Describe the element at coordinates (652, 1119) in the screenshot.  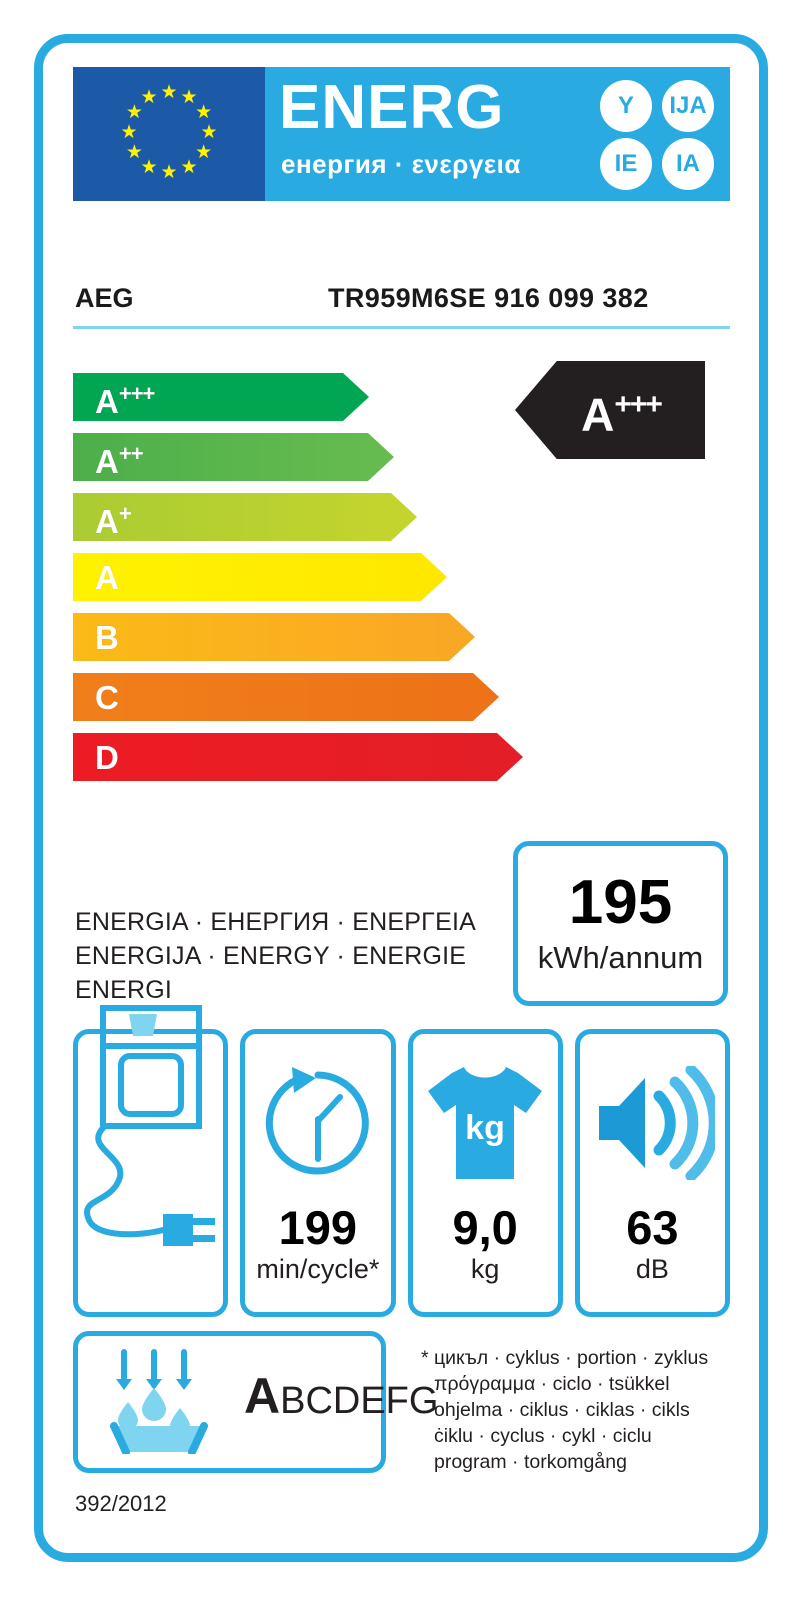
I see `speaker-noise-icon` at that location.